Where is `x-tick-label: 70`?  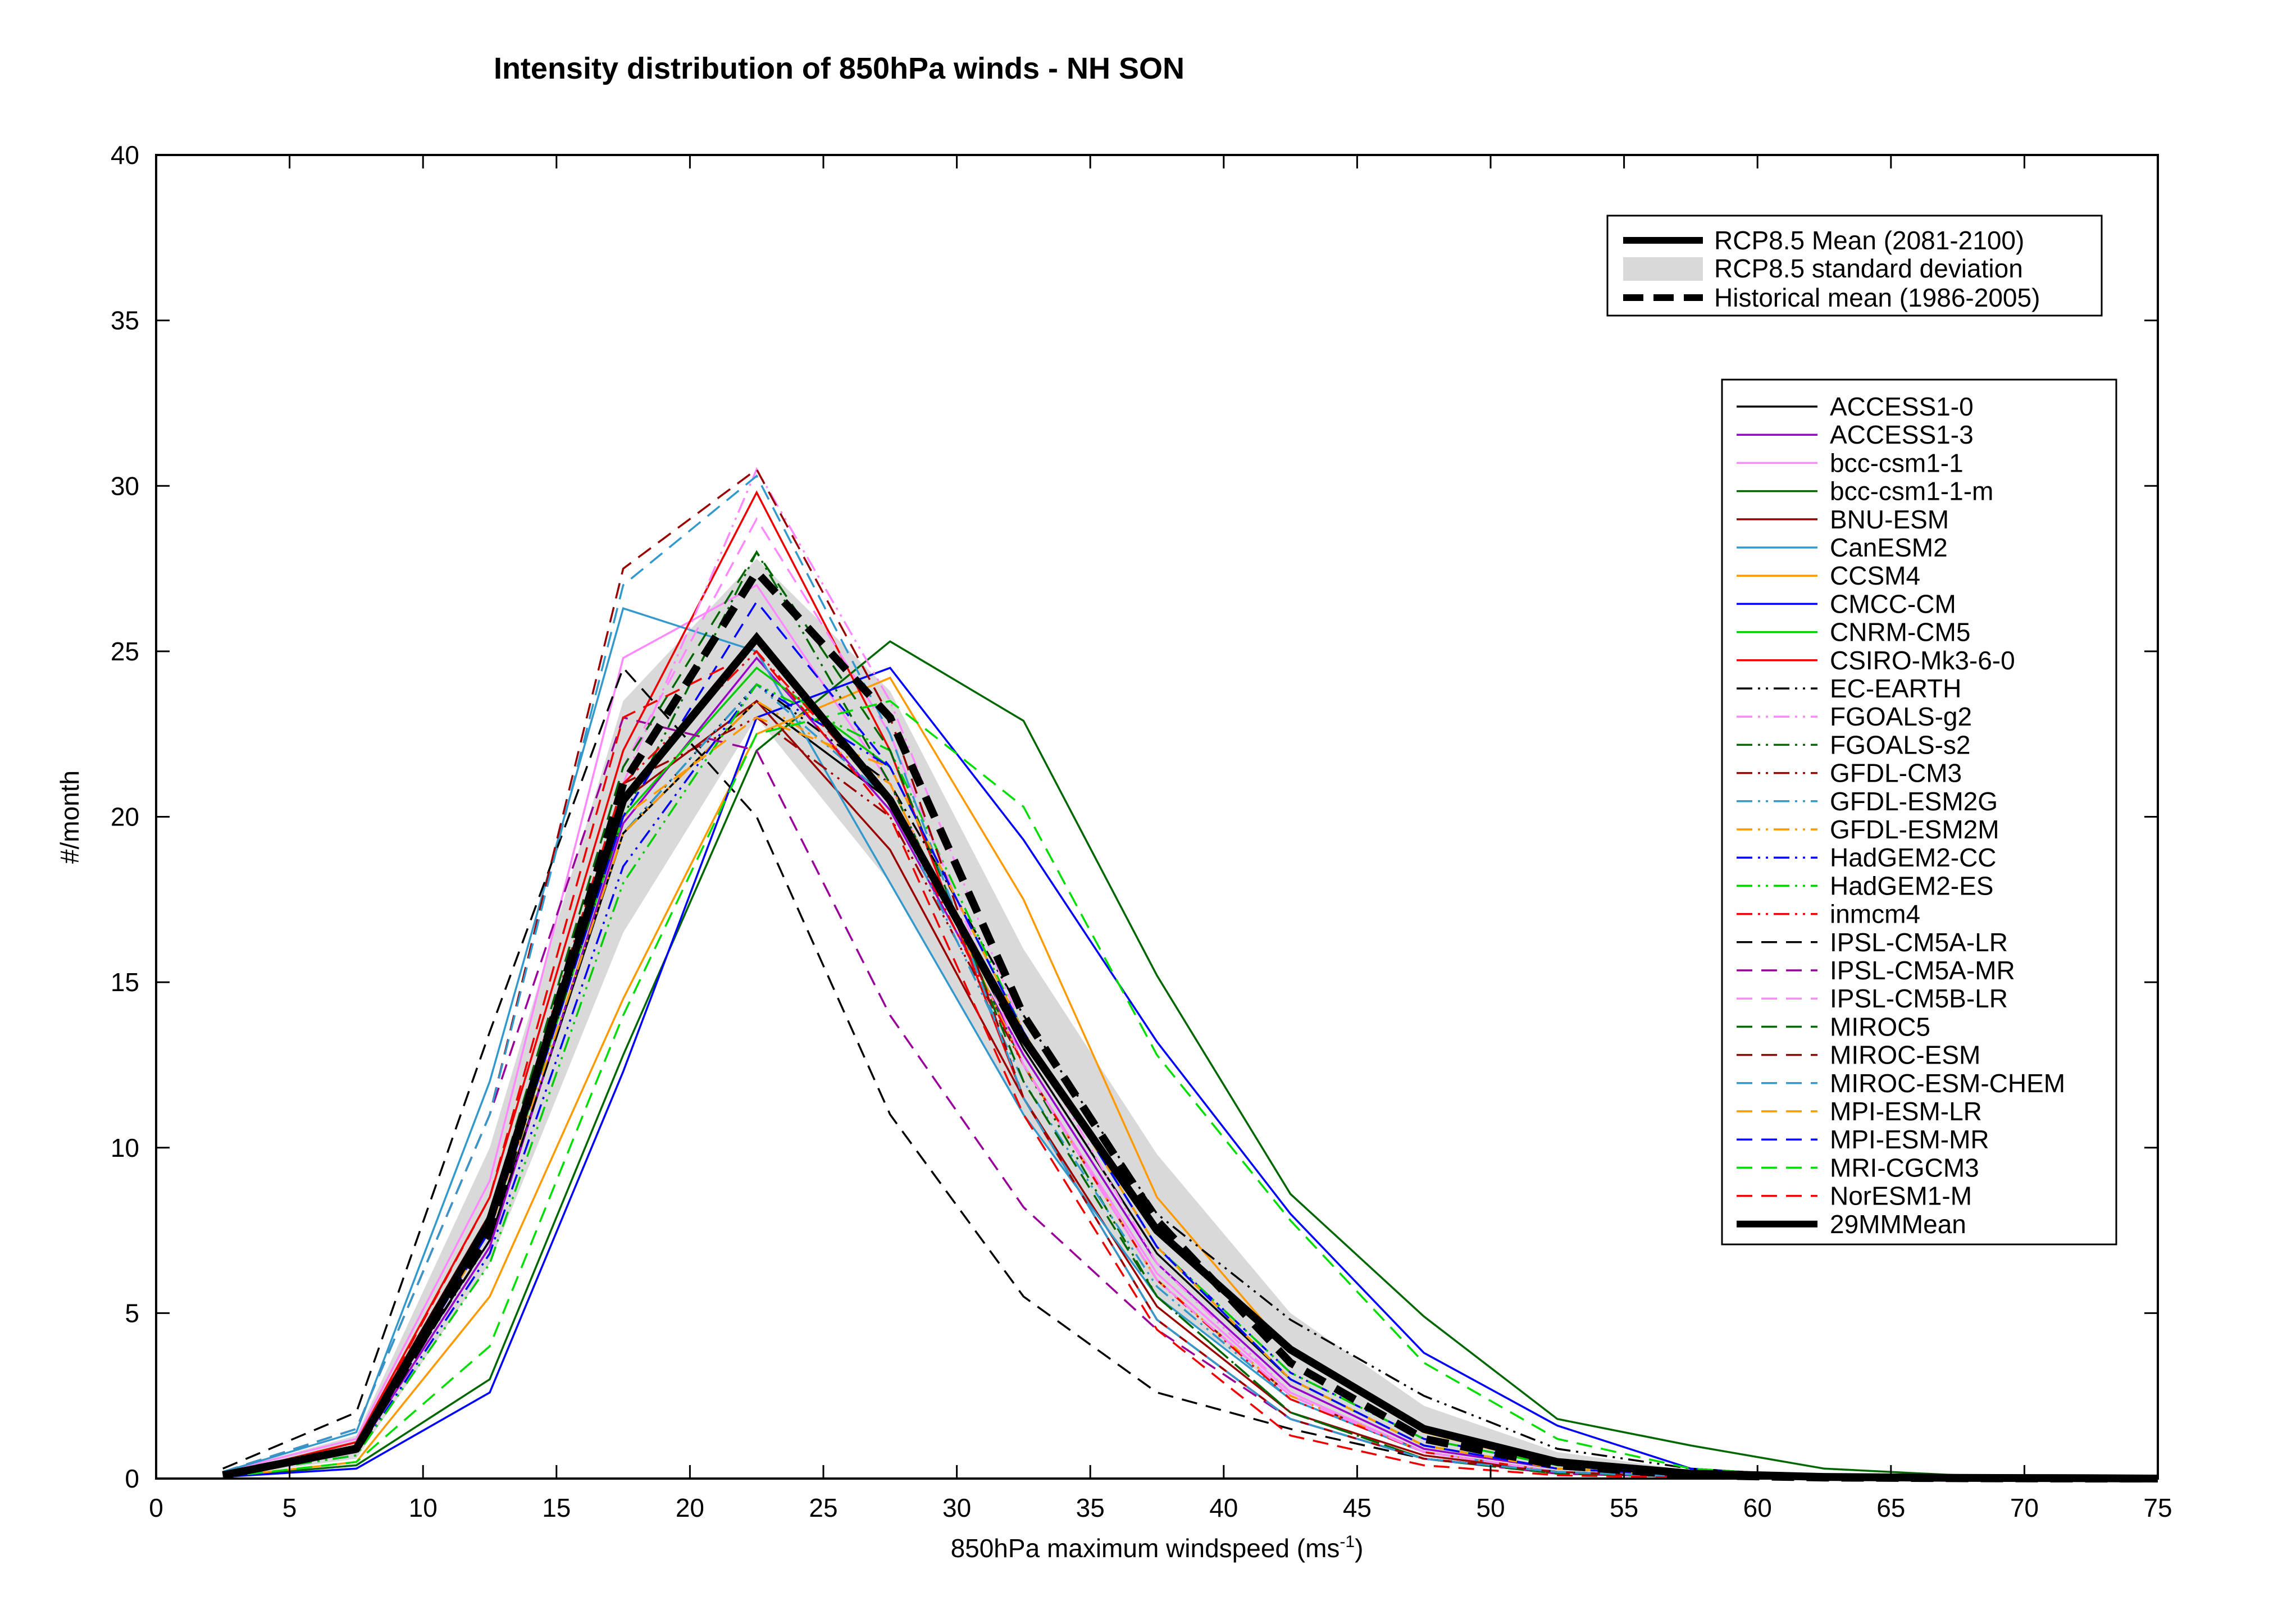 x-tick-label: 70 is located at coordinates (2024, 1507).